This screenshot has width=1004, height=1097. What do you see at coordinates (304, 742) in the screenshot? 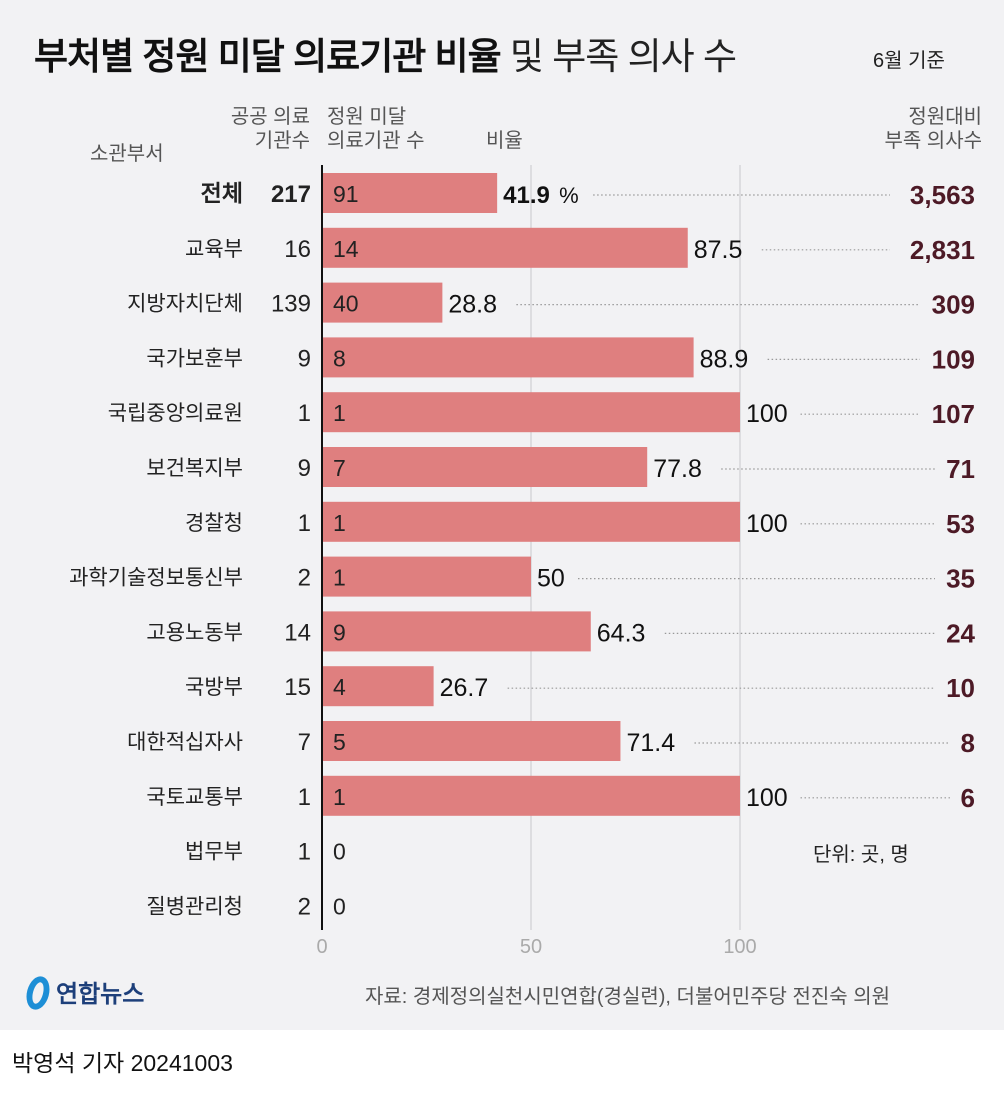
I see `public-count: 7` at bounding box center [304, 742].